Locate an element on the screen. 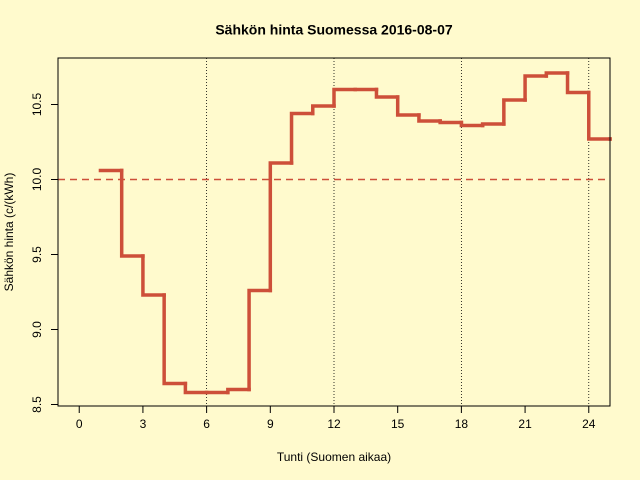 The image size is (640, 480). y-tick-label: 8.5 is located at coordinates (37, 404).